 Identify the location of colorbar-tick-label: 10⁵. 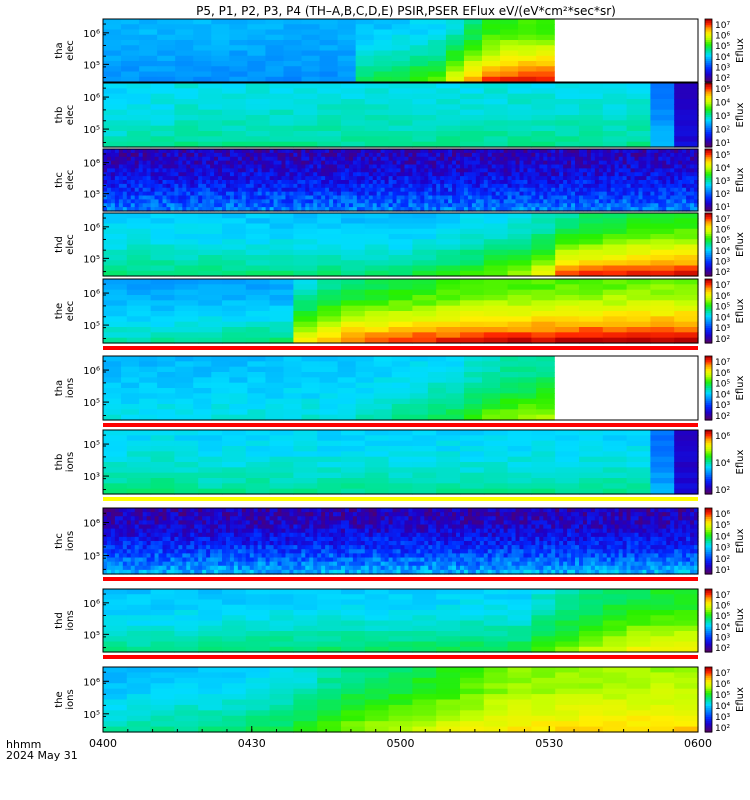
(722, 385).